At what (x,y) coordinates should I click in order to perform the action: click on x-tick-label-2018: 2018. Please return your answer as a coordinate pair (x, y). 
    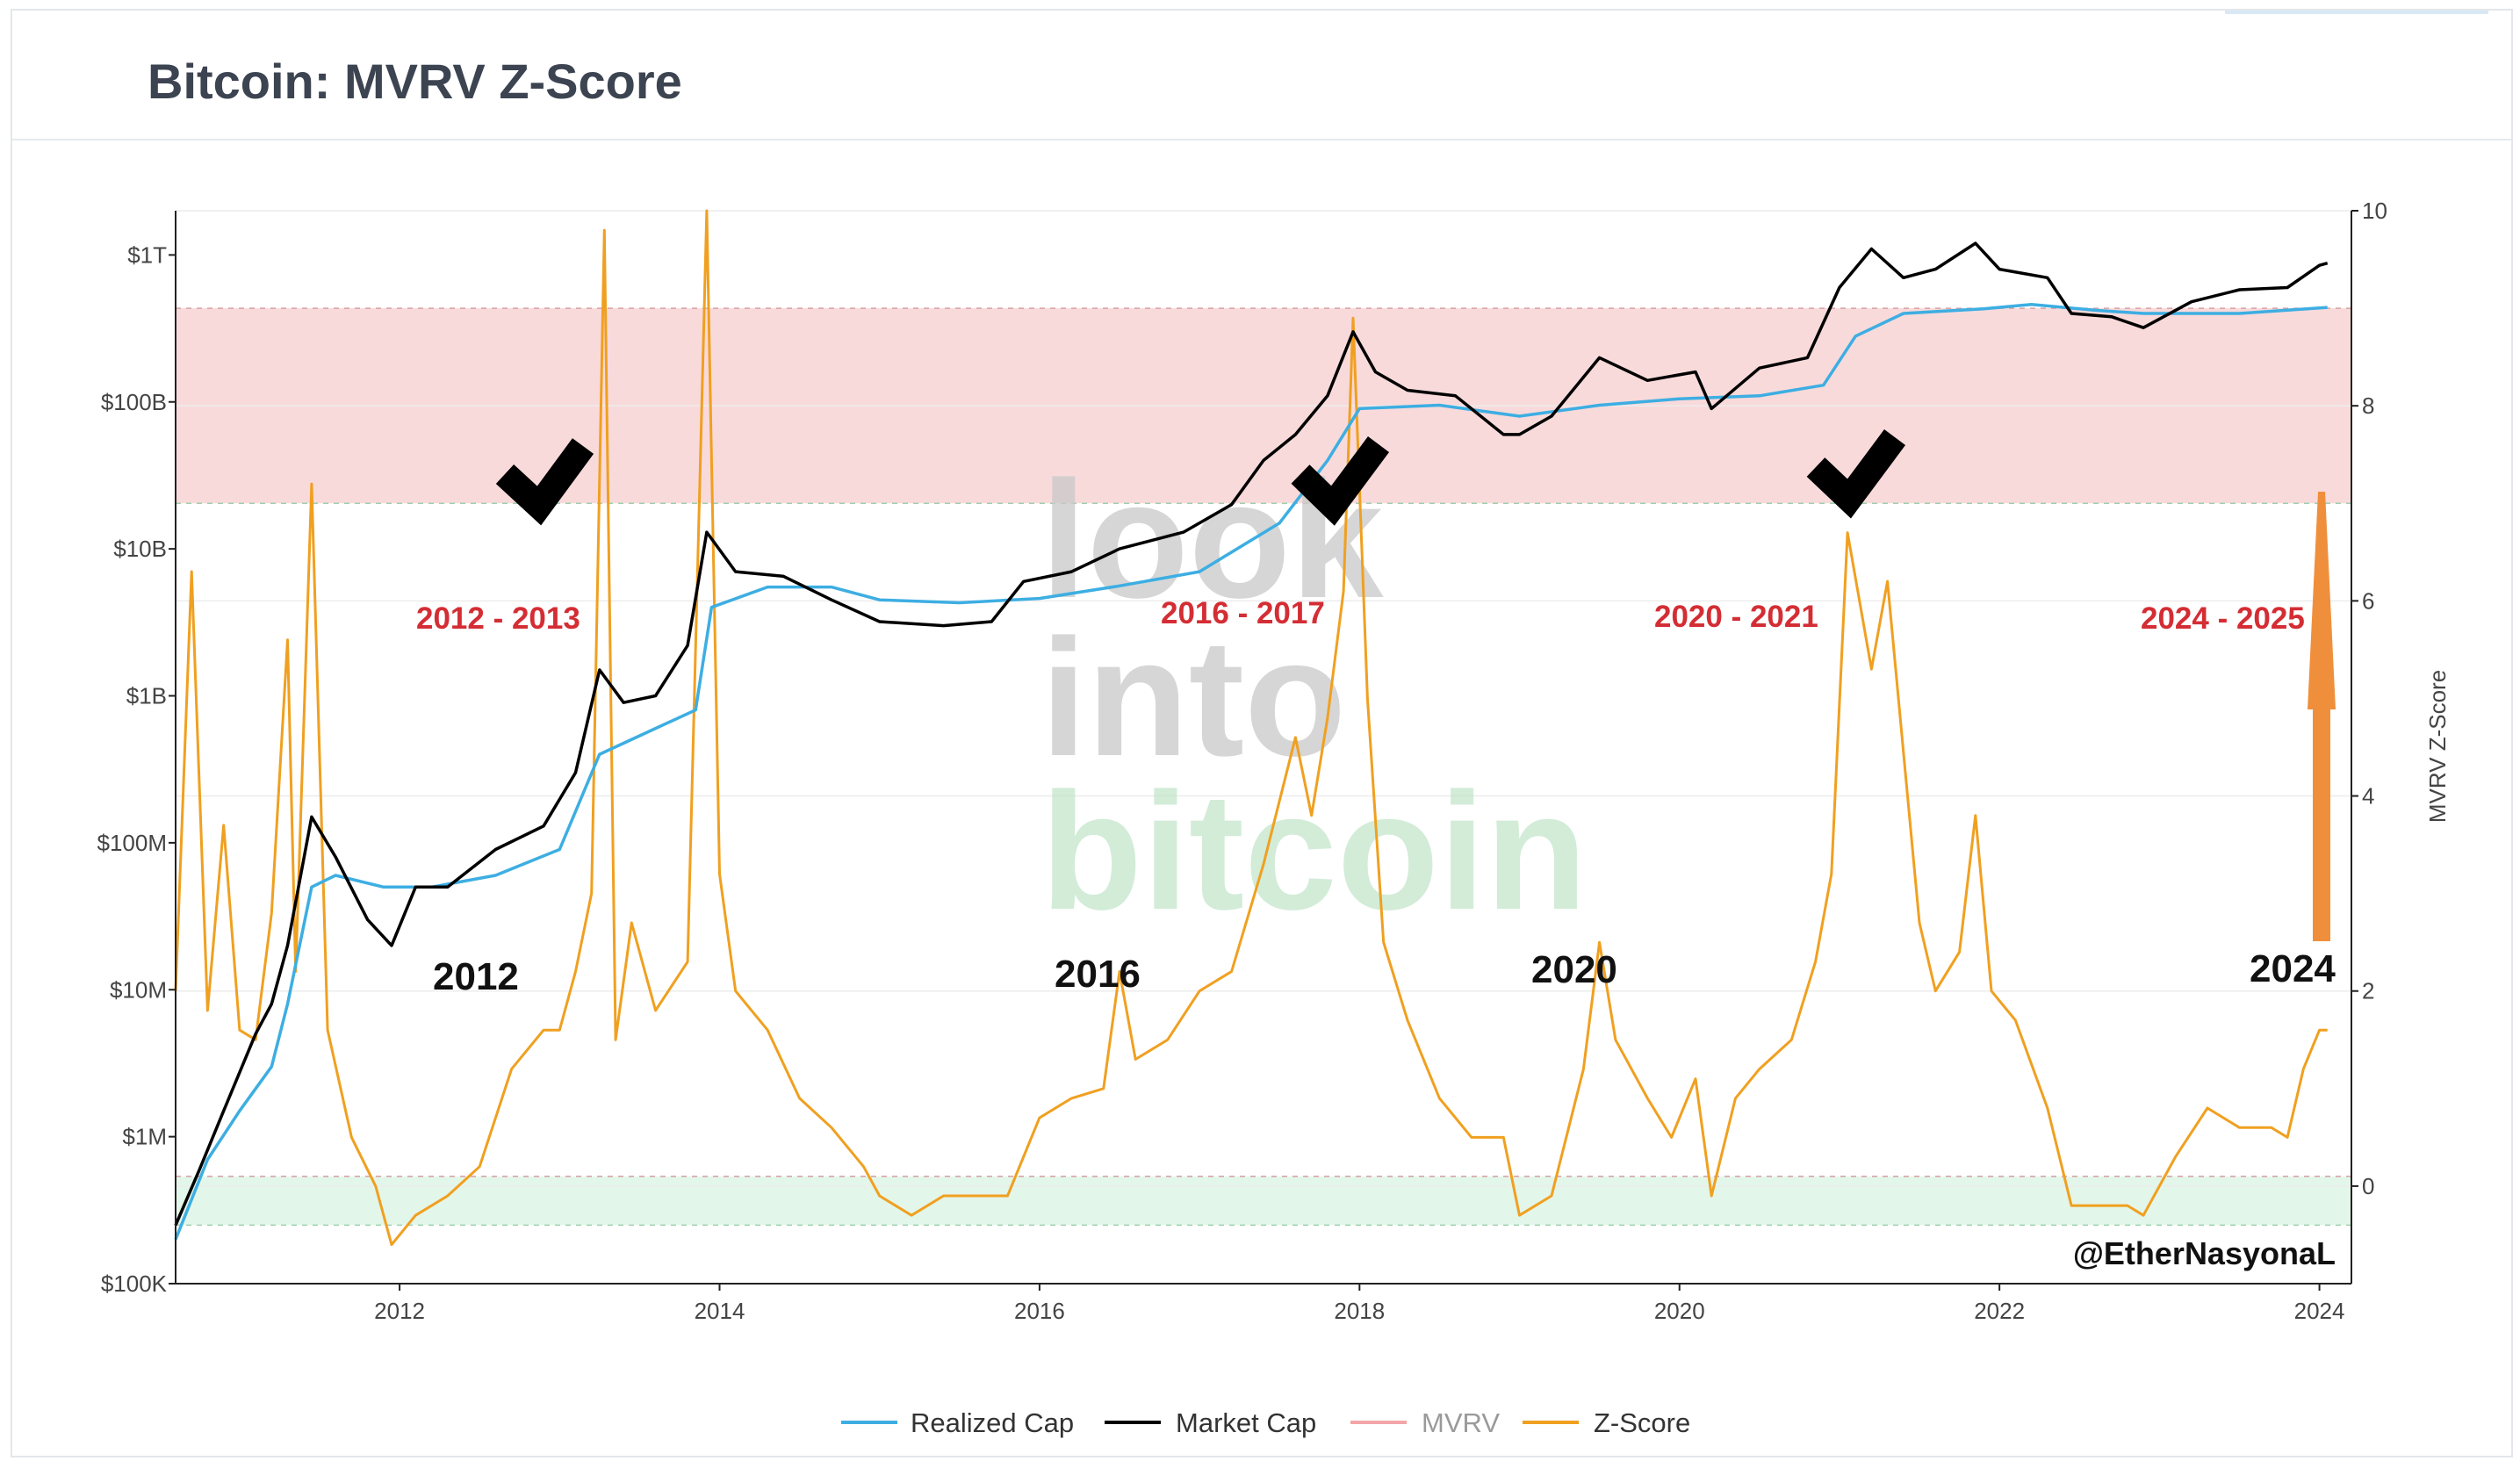
    Looking at the image, I should click on (1359, 1311).